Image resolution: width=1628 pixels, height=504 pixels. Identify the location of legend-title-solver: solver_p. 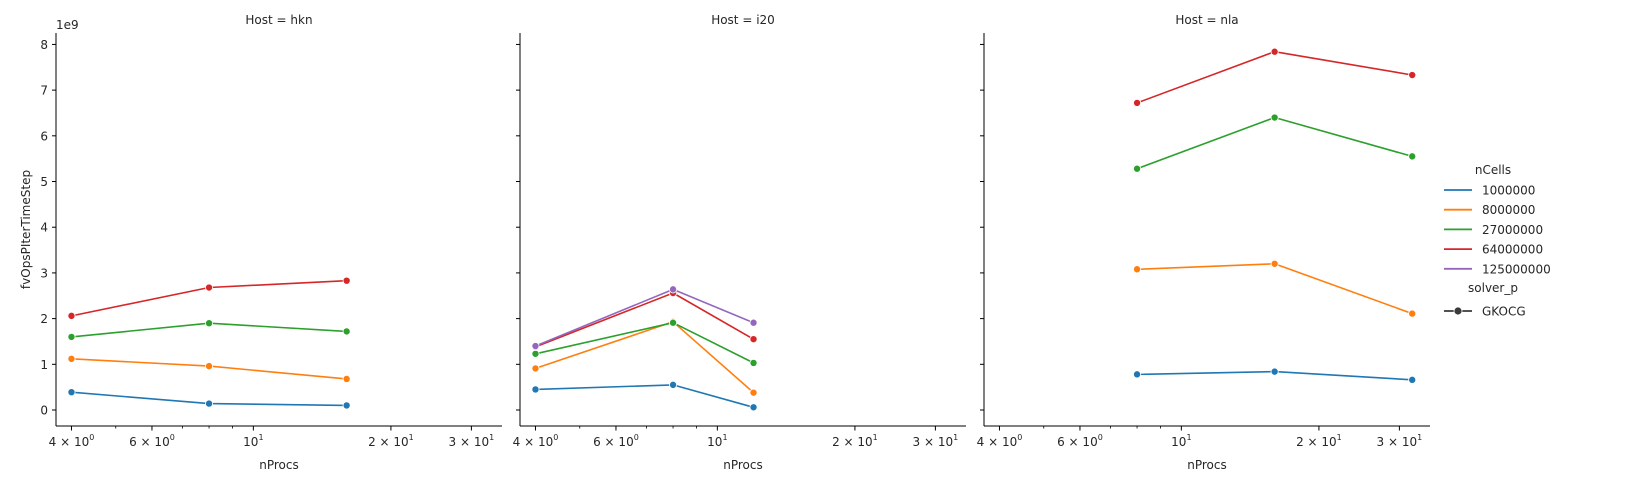
(1493, 288).